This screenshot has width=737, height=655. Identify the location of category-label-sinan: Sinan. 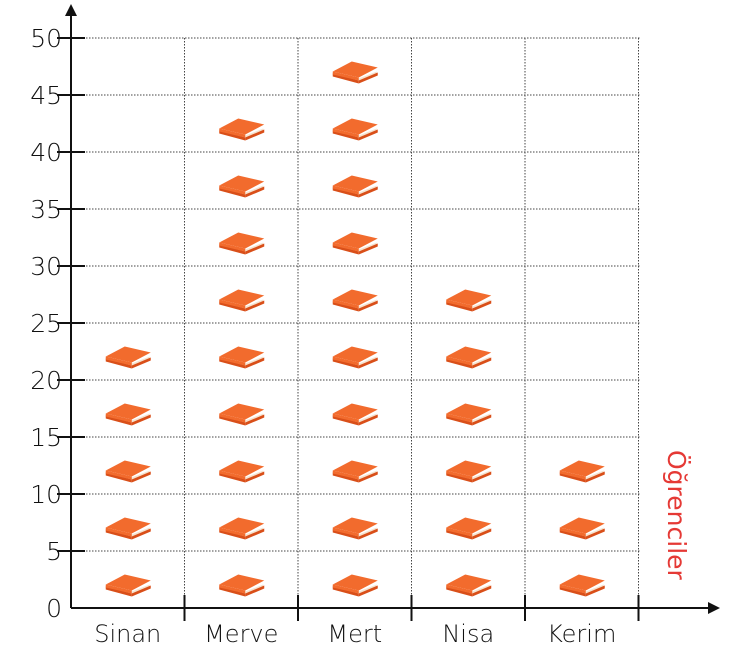
(127, 634).